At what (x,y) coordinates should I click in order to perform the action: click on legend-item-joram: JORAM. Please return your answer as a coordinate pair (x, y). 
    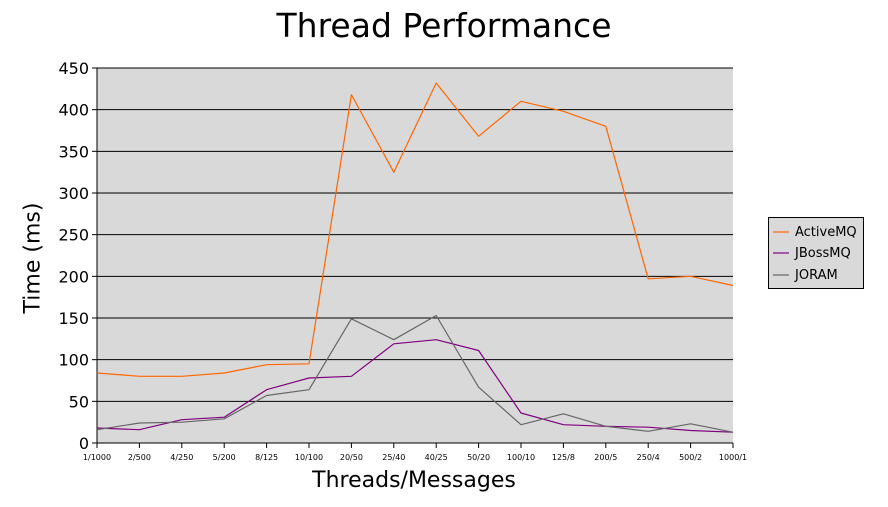
    Looking at the image, I should click on (805, 275).